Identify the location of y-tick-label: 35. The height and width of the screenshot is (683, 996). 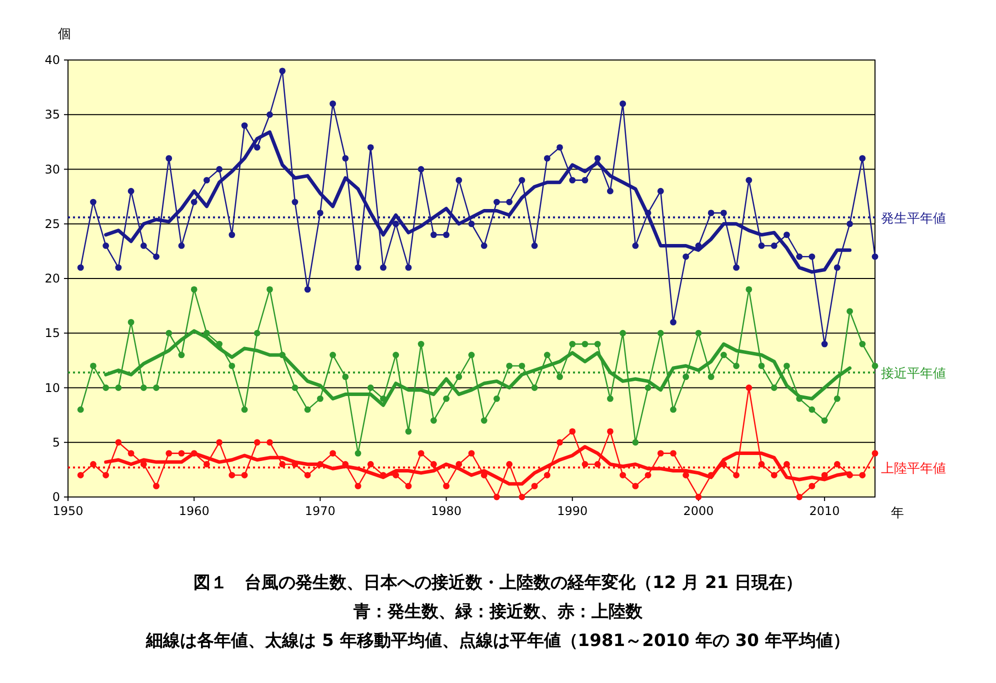
(52, 115).